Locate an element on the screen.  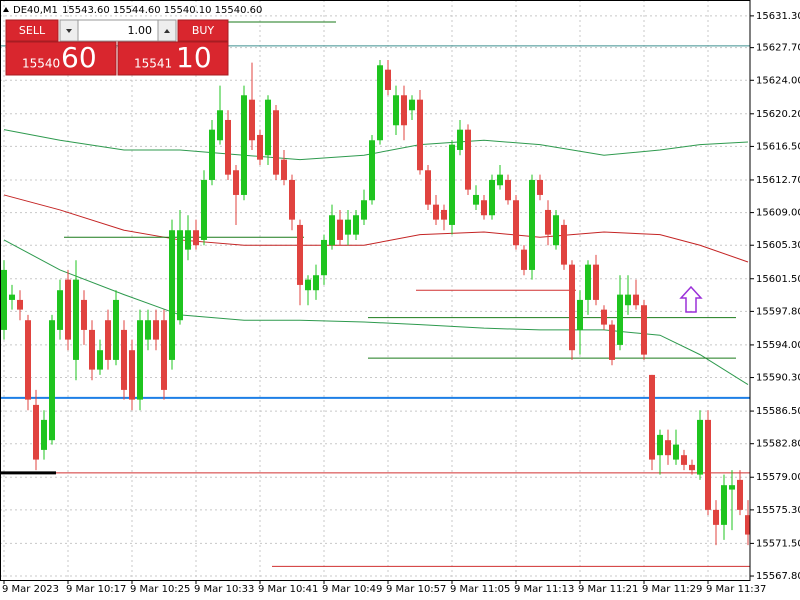
x-tick-label: 9 Mar 11:21 is located at coordinates (608, 589).